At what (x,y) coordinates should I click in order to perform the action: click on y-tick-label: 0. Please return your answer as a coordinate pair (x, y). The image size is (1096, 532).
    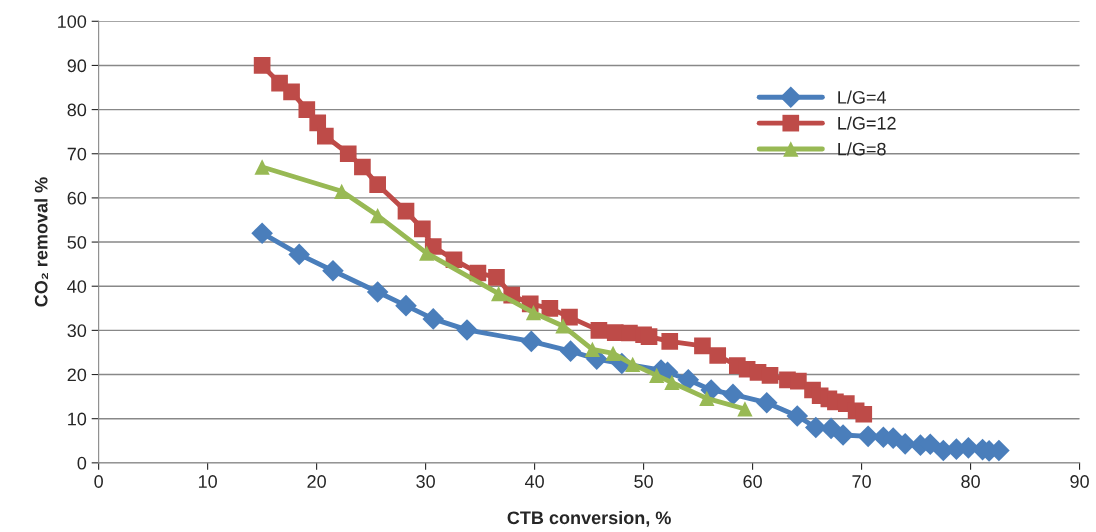
    Looking at the image, I should click on (82, 463).